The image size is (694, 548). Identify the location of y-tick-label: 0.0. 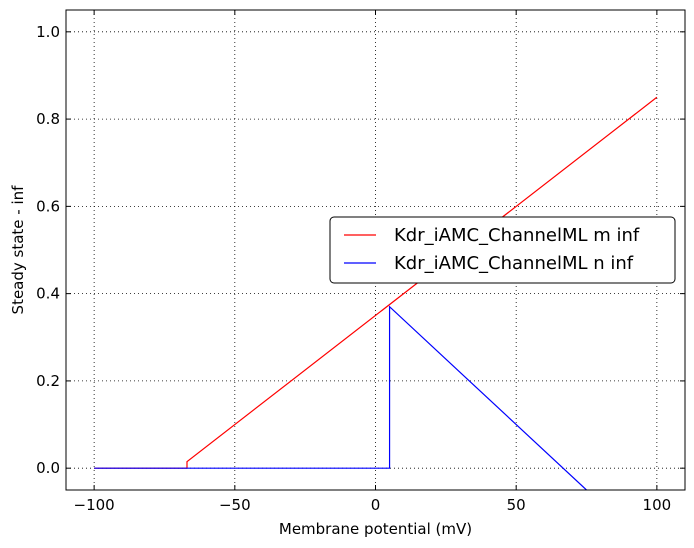
(48, 468).